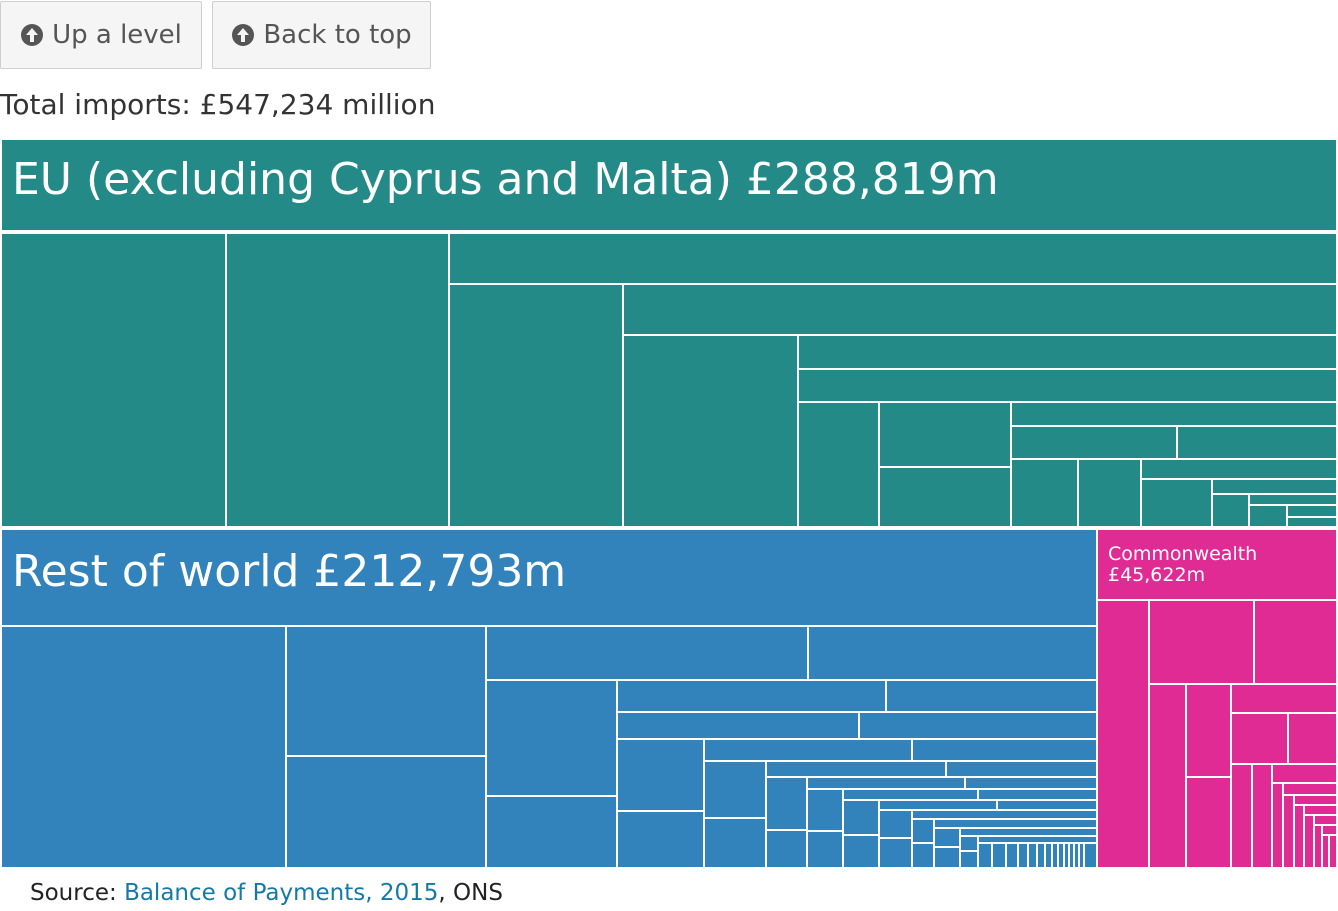 This screenshot has height=911, width=1338. I want to click on source-note: Source: Balance of Payments, 2015, ONS, so click(266, 893).